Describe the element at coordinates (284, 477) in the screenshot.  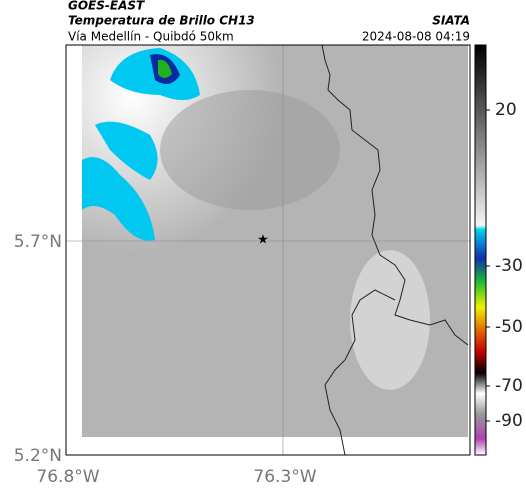
I see `lon-label: 76.3°W` at that location.